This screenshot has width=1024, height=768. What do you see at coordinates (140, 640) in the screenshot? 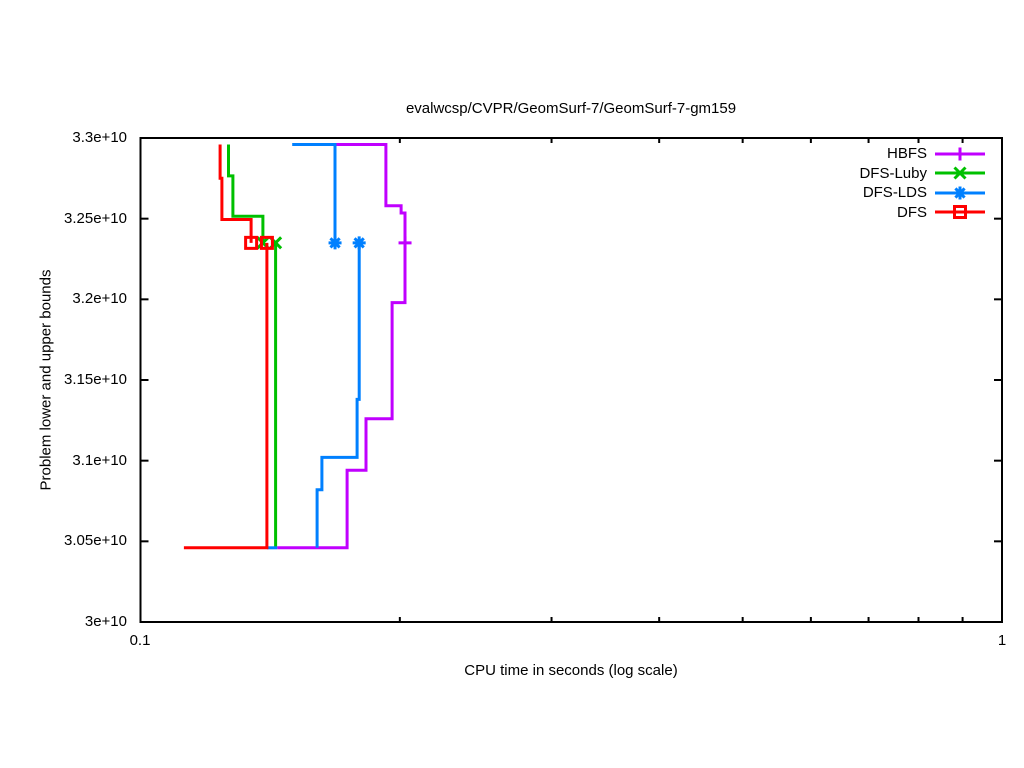
I see `x-tick-label-0.1: 0.1` at bounding box center [140, 640].